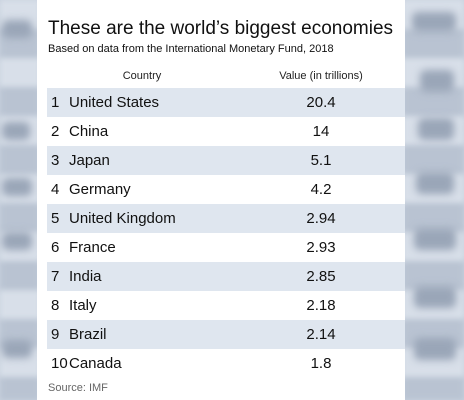 The image size is (464, 400). I want to click on country-cell: Italy, so click(83, 305).